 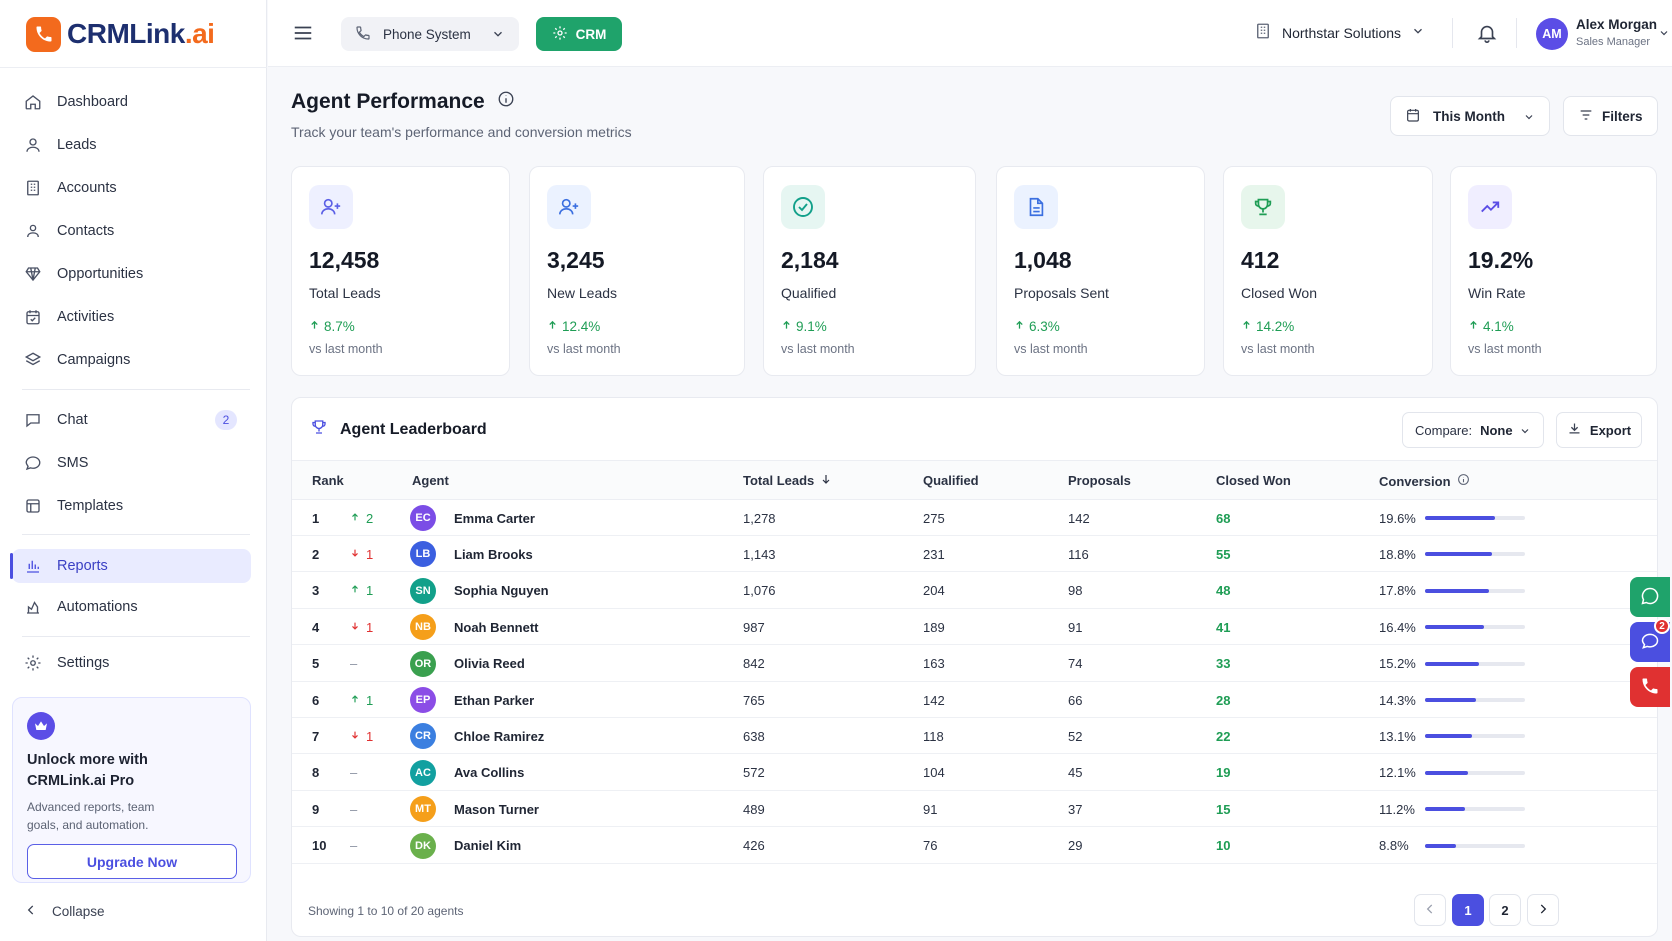 I want to click on agent-cell: MT Mason Turner, so click(x=474, y=809).